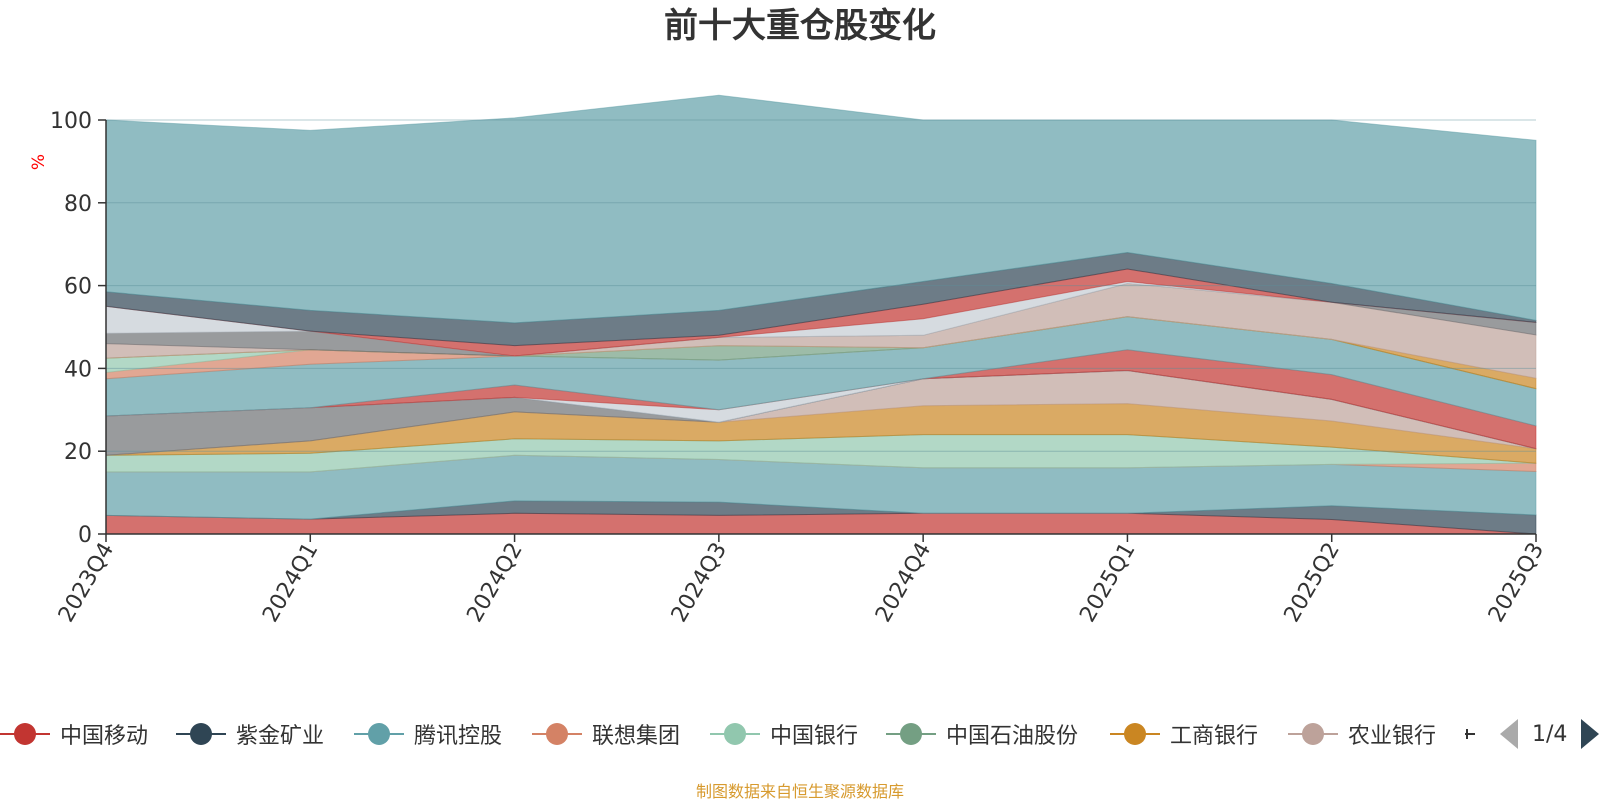 The width and height of the screenshot is (1600, 802). I want to click on legend-item: 中国移动, so click(74, 734).